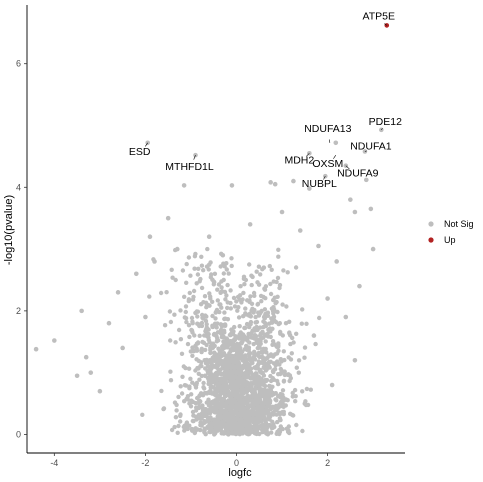 This screenshot has width=483, height=482. I want to click on gene-label: NDUFA9, so click(358, 174).